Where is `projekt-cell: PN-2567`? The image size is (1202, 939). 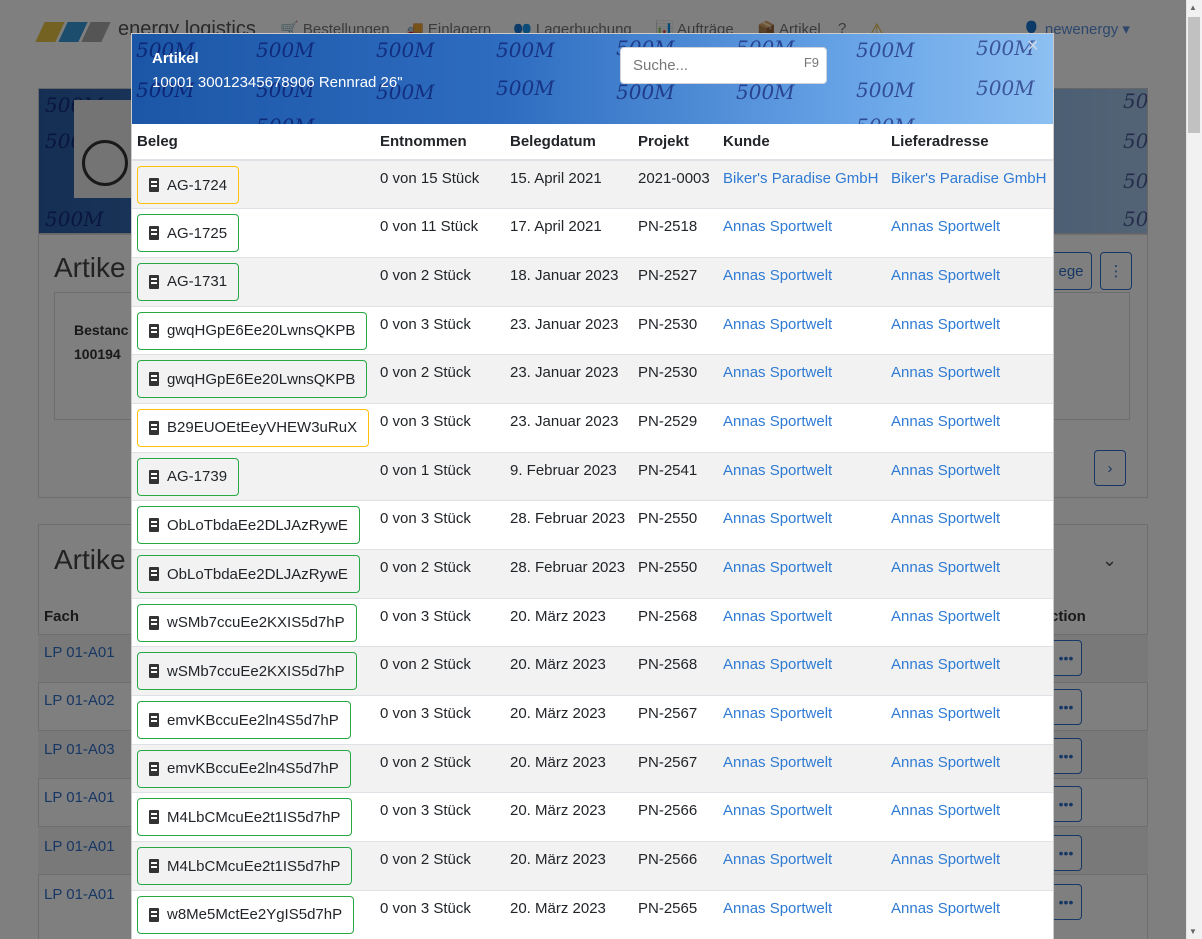
projekt-cell: PN-2567 is located at coordinates (675, 720).